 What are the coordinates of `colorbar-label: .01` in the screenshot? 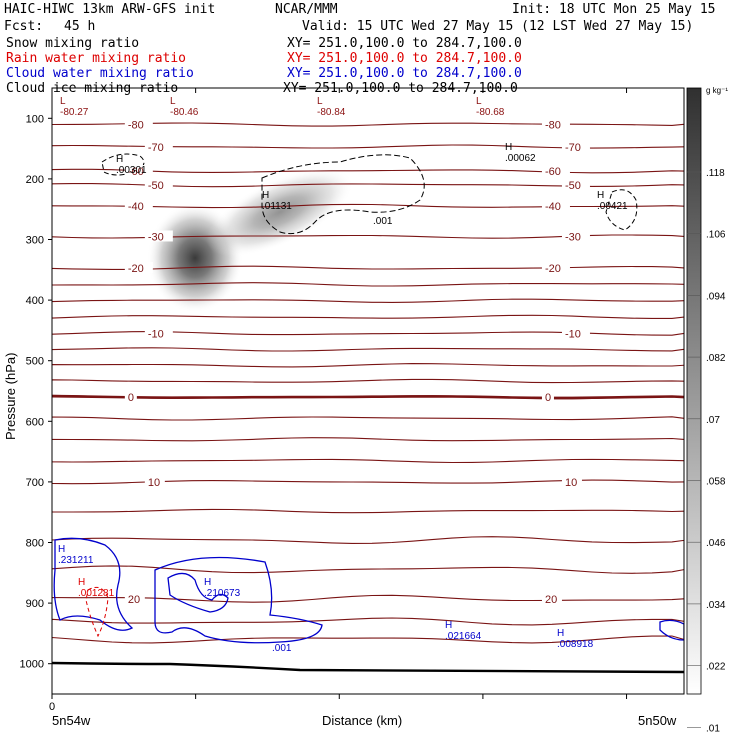 It's located at (713, 728).